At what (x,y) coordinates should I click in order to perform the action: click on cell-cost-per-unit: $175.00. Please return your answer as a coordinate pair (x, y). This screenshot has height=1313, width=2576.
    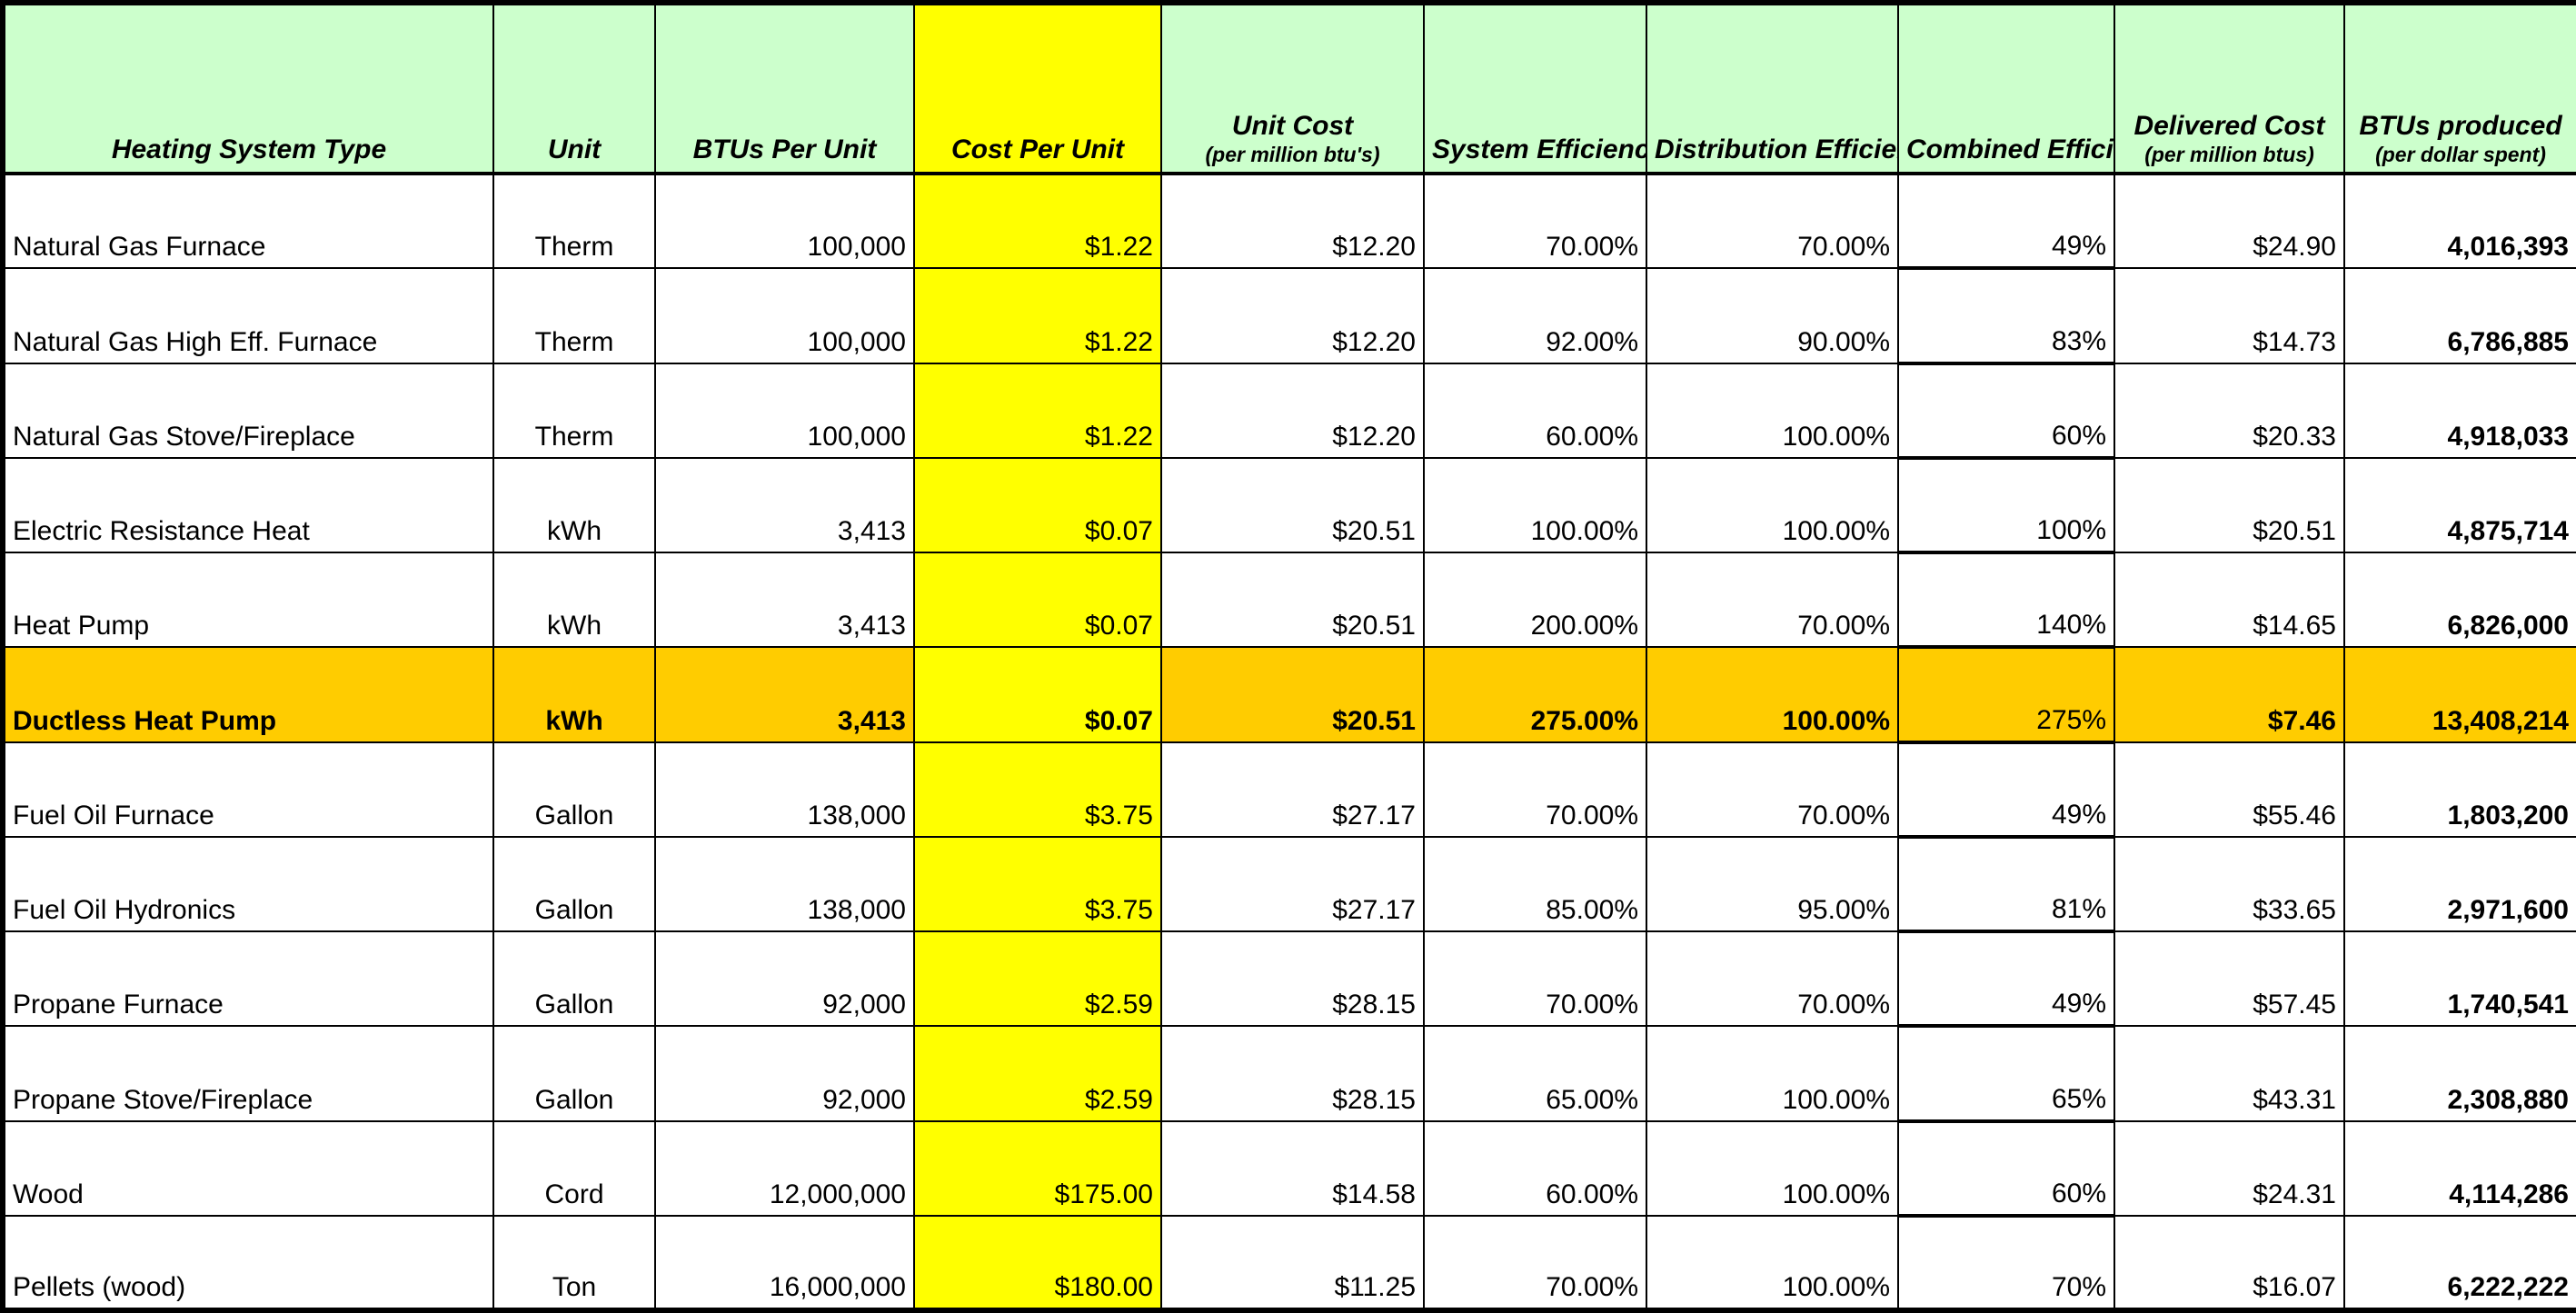
    Looking at the image, I should click on (1037, 1168).